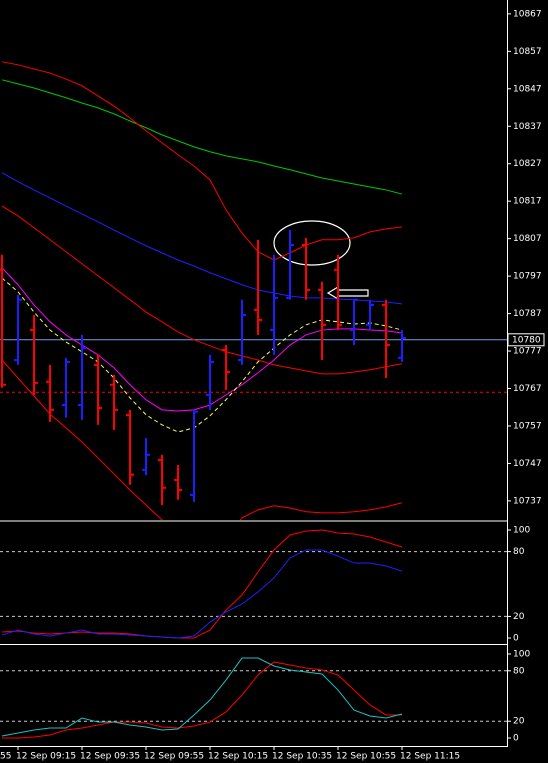 This screenshot has width=548, height=763. What do you see at coordinates (527, 202) in the screenshot?
I see `y-tick-label: 10817` at bounding box center [527, 202].